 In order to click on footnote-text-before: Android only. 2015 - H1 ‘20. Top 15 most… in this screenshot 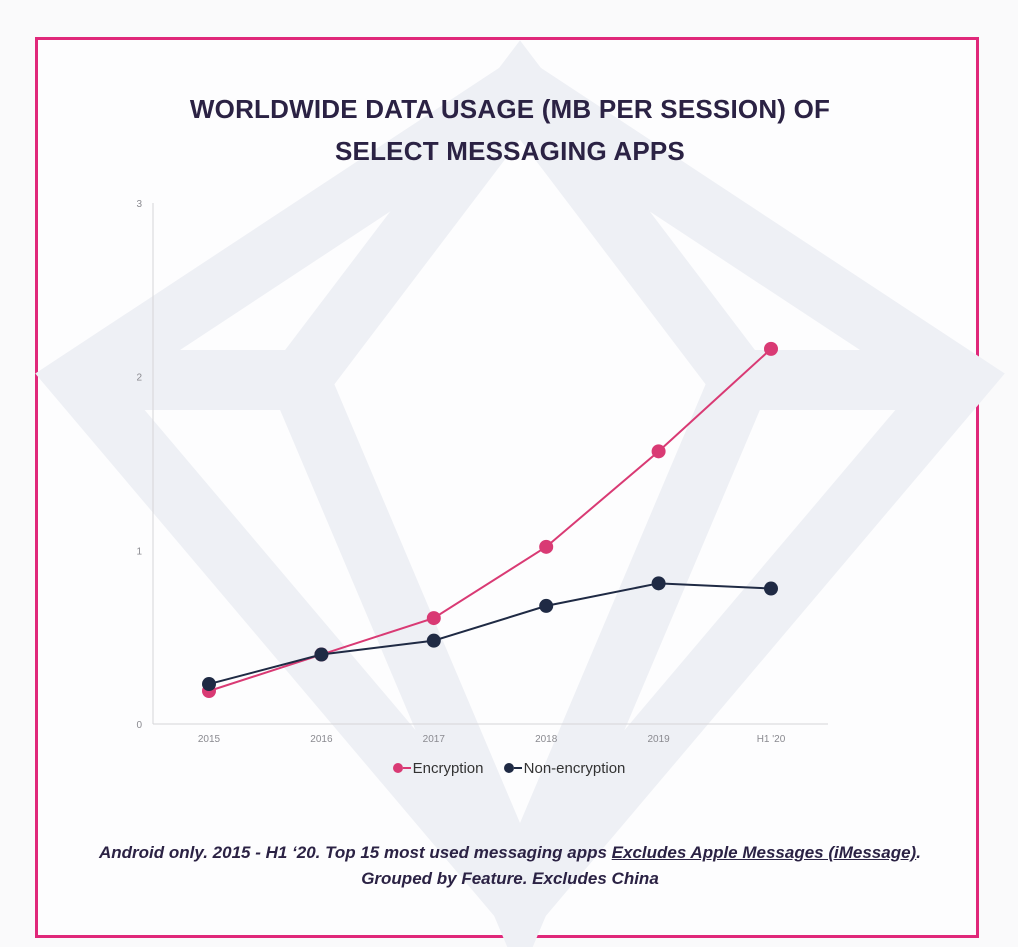, I will do `click(355, 852)`.